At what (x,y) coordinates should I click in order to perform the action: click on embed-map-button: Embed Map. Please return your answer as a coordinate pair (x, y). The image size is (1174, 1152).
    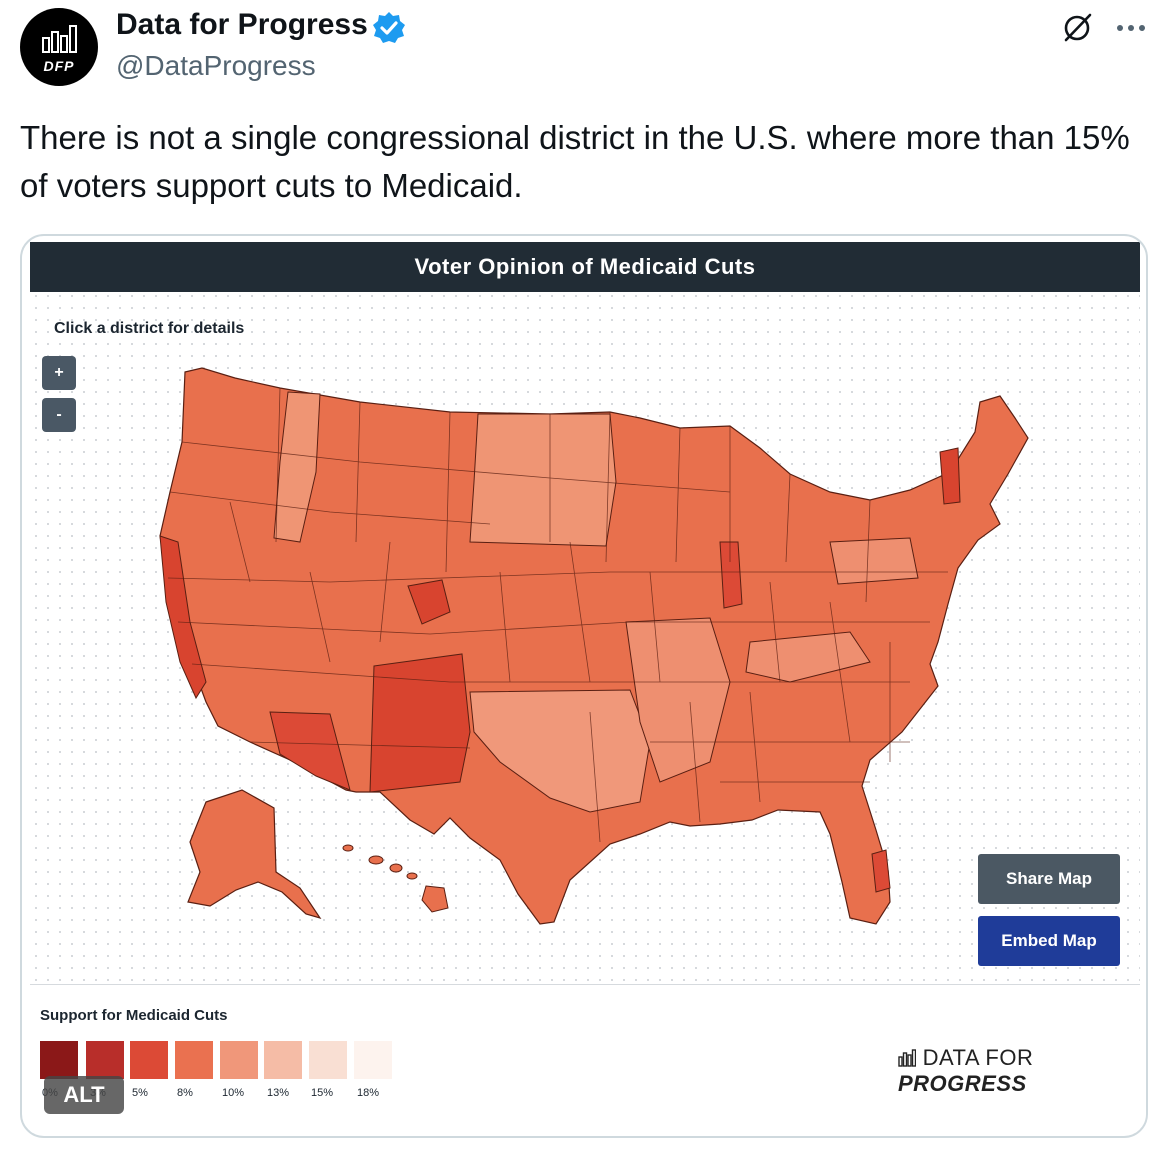
    Looking at the image, I should click on (1049, 941).